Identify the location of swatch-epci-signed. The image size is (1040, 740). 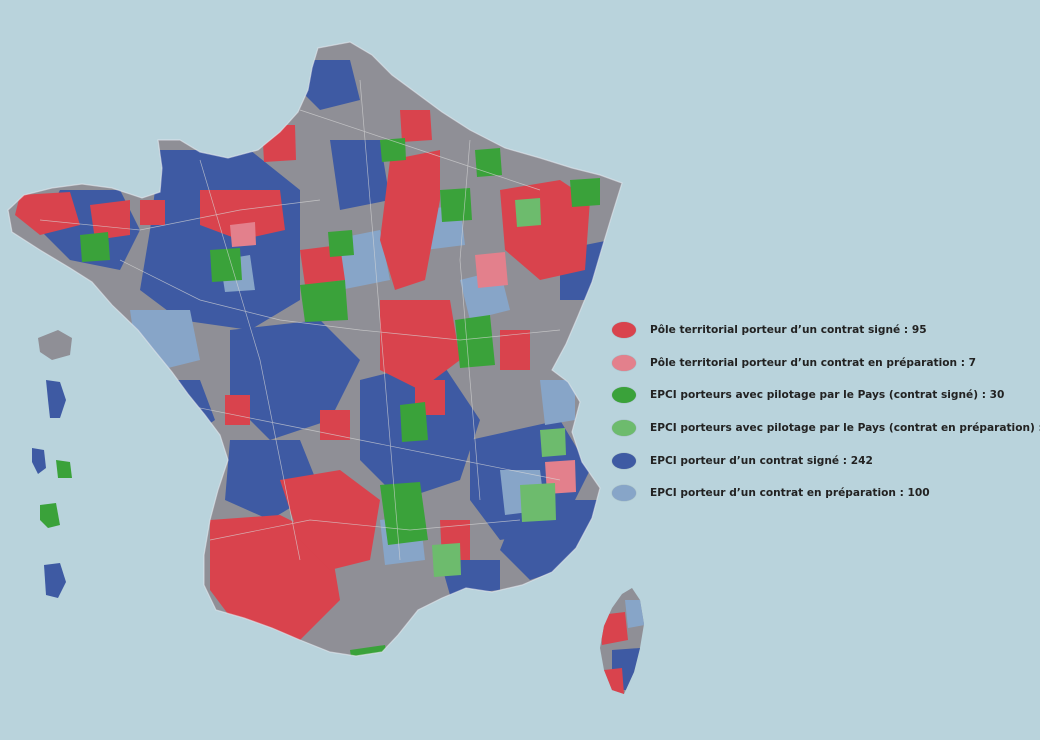
(624, 460).